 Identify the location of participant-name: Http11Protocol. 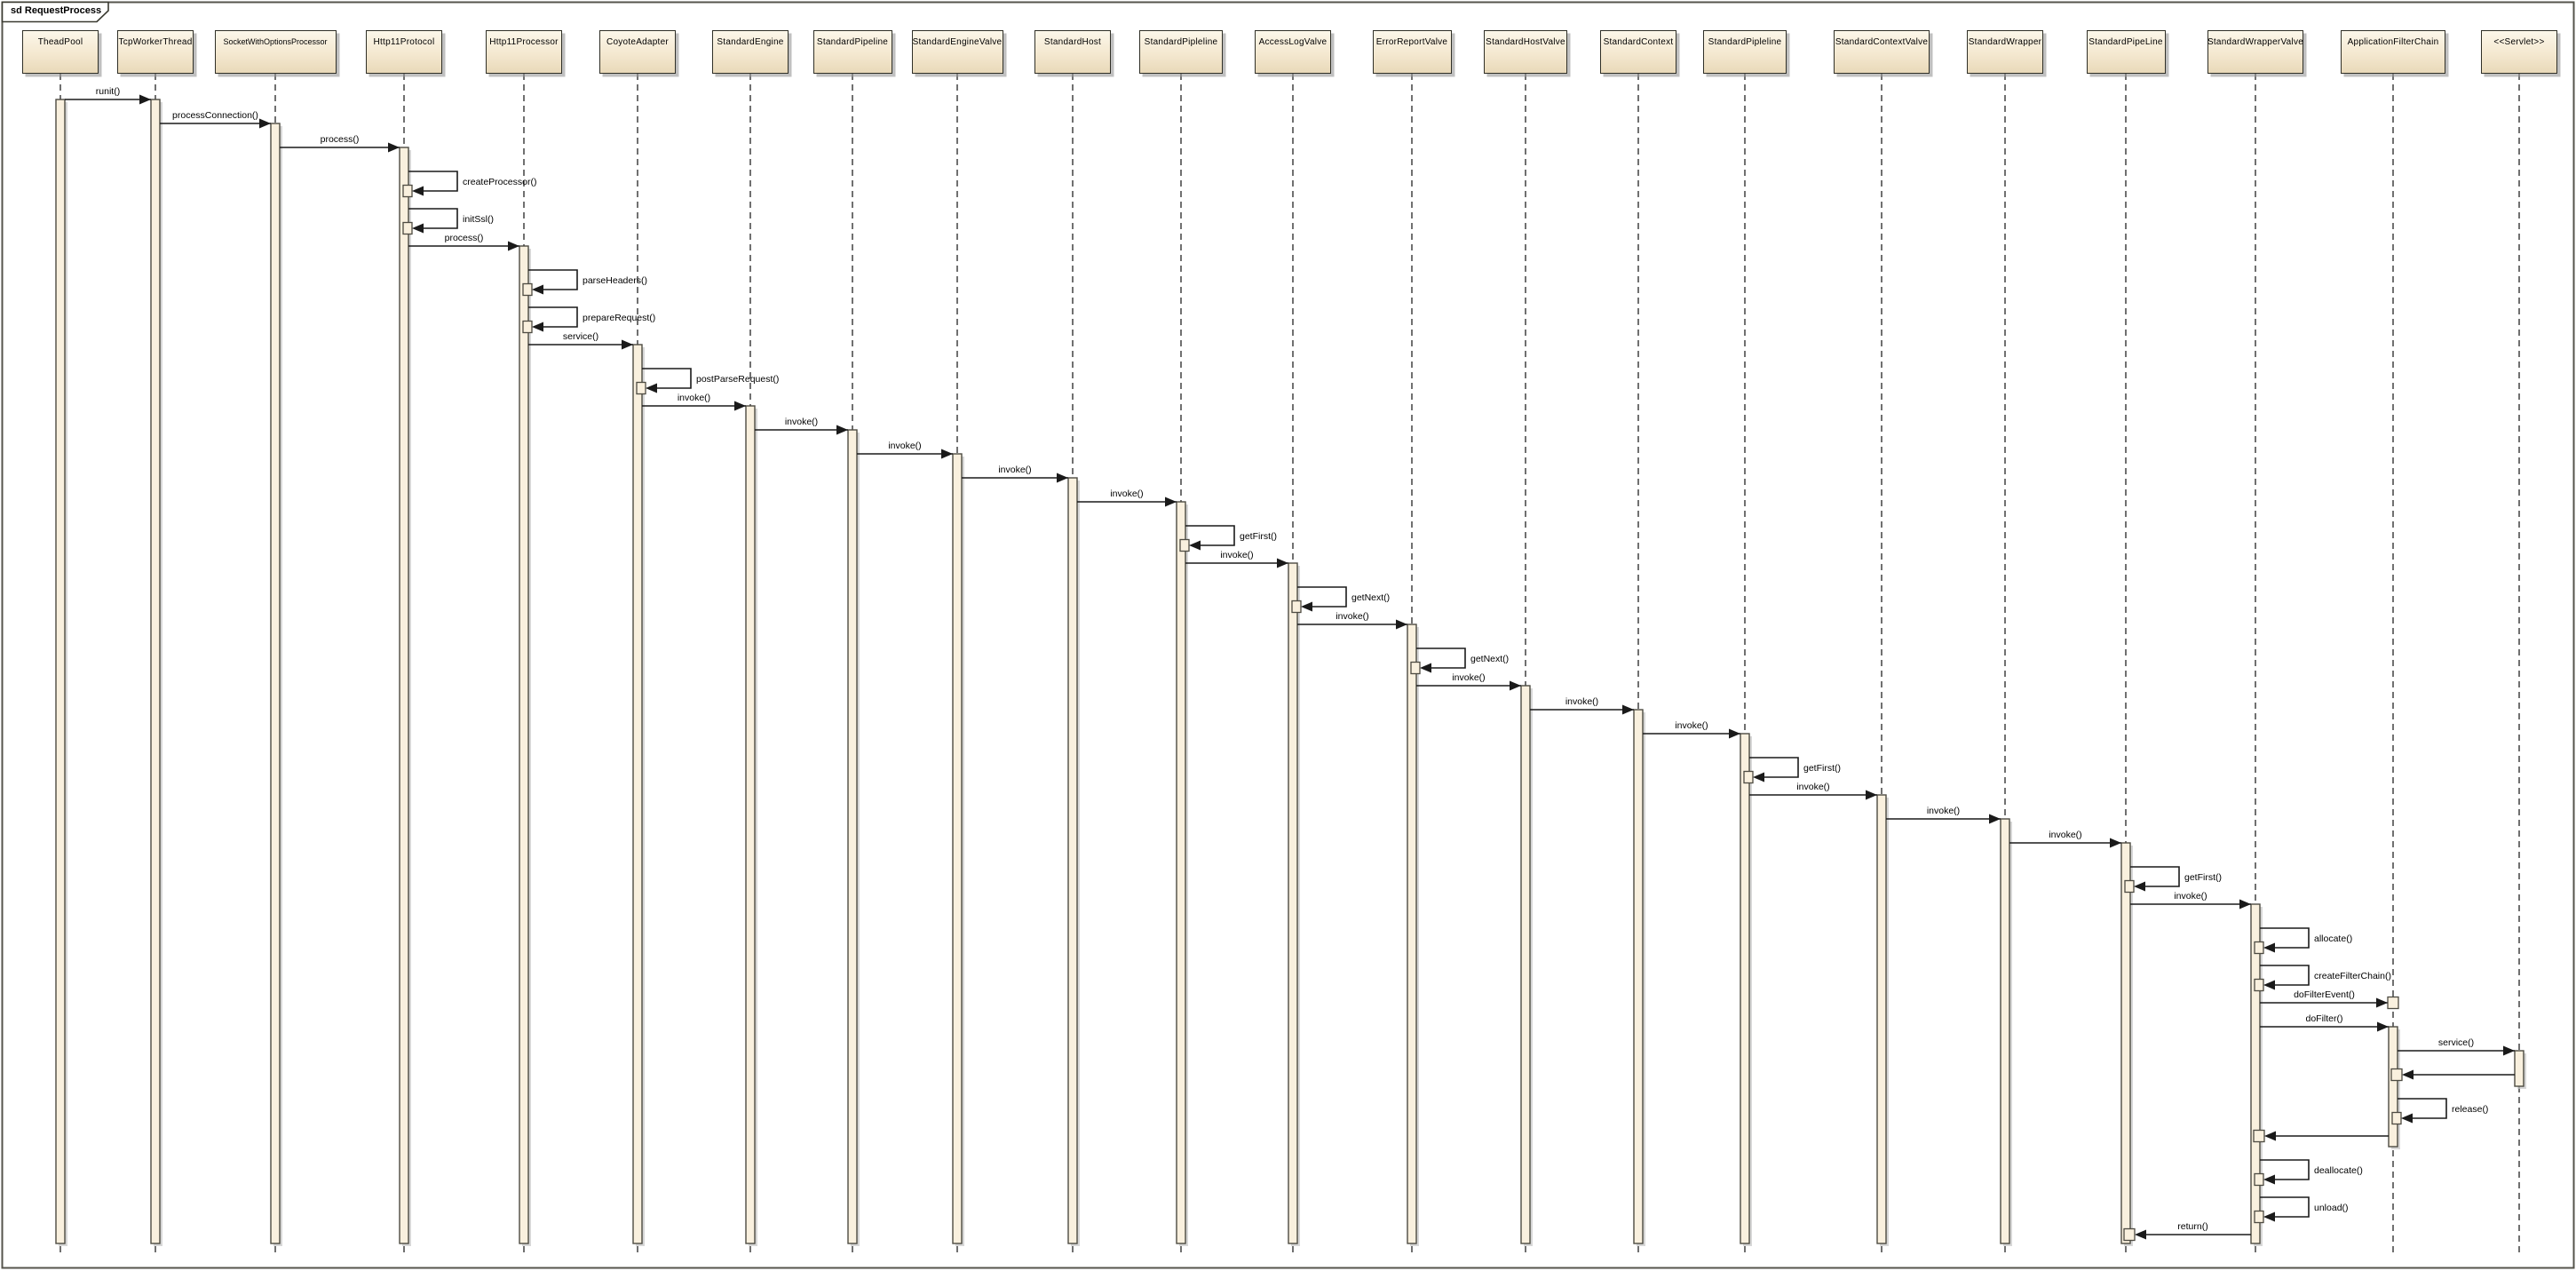
(404, 42).